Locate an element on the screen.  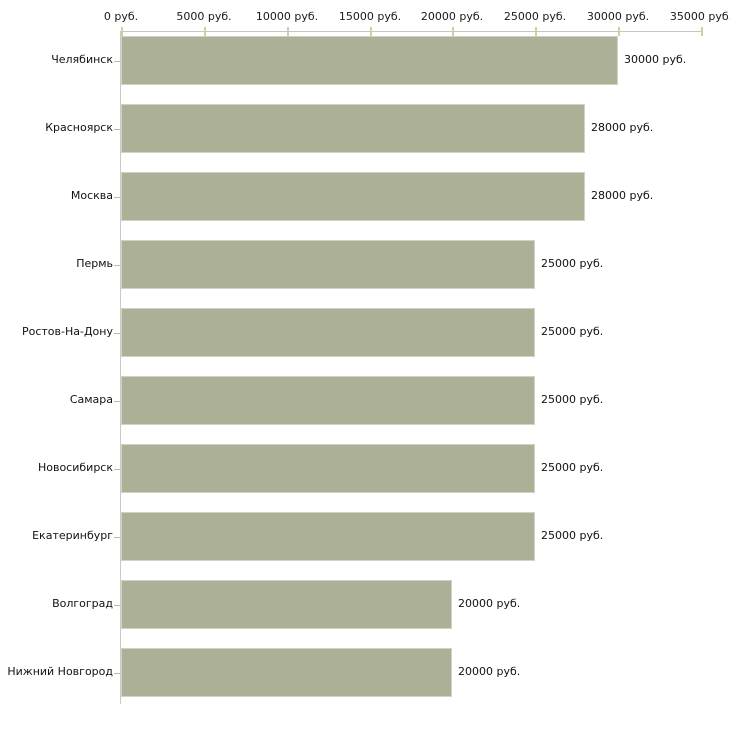
x-axis-tick-label: 0 руб. is located at coordinates (121, 16).